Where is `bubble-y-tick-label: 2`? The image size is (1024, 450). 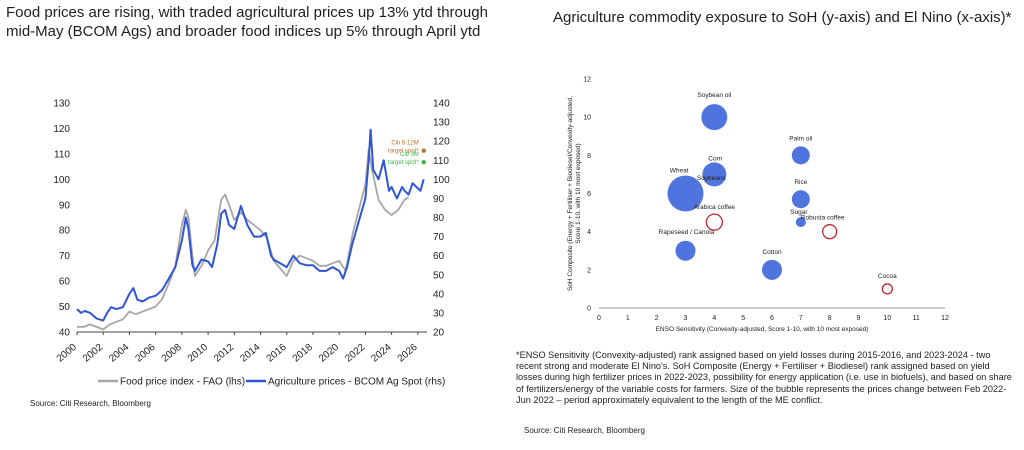
bubble-y-tick-label: 2 is located at coordinates (589, 270).